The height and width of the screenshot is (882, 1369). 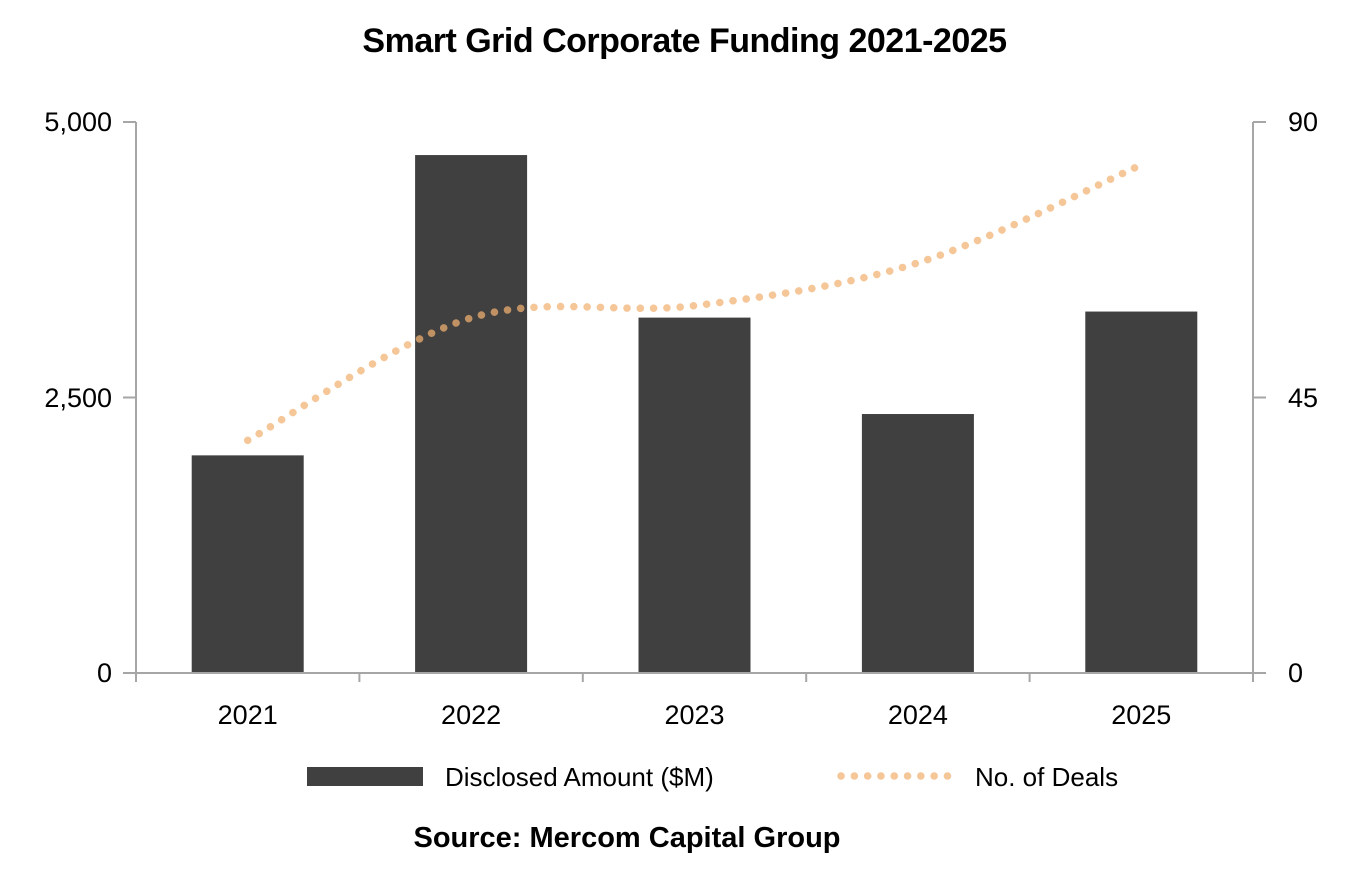 What do you see at coordinates (900, 776) in the screenshot?
I see `legend-dotted-line-swatch` at bounding box center [900, 776].